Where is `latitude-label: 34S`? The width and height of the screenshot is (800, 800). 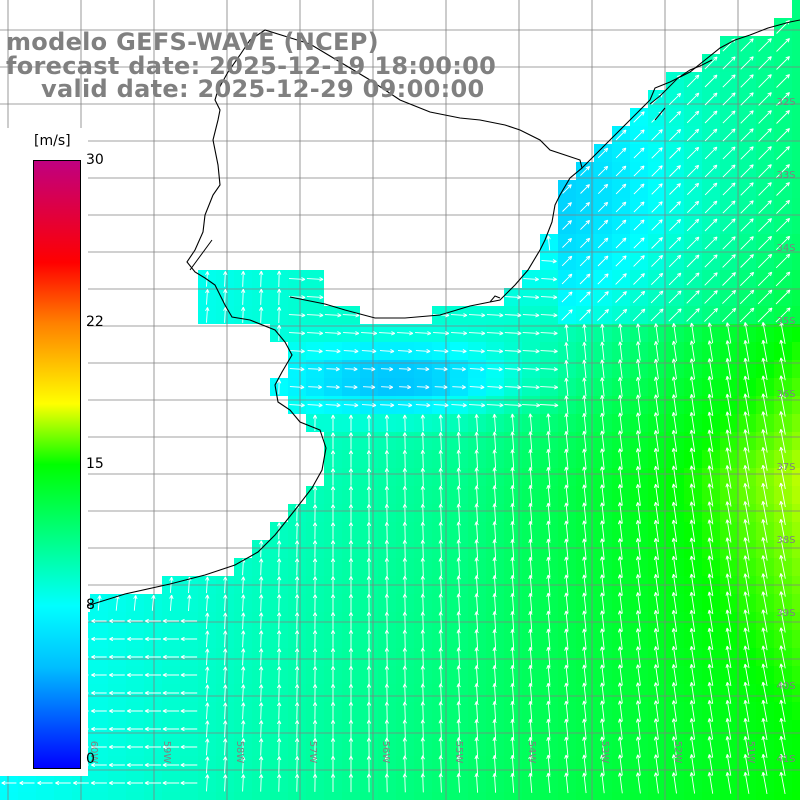
latitude-label: 34S is located at coordinates (785, 248).